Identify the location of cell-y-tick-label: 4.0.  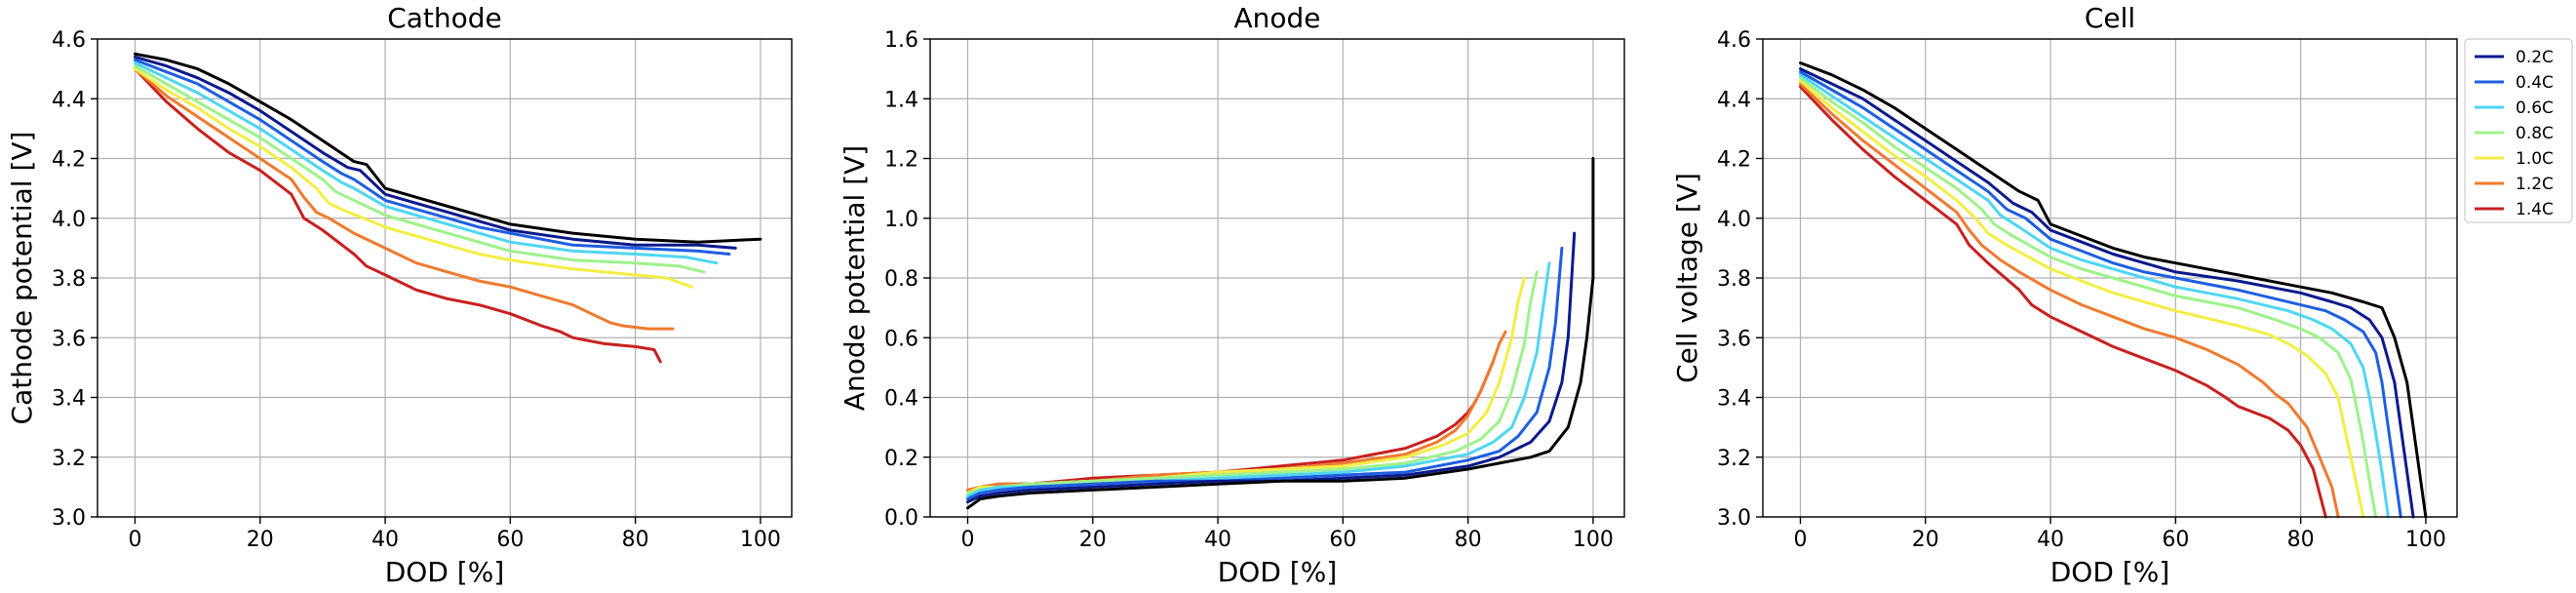
(1734, 220).